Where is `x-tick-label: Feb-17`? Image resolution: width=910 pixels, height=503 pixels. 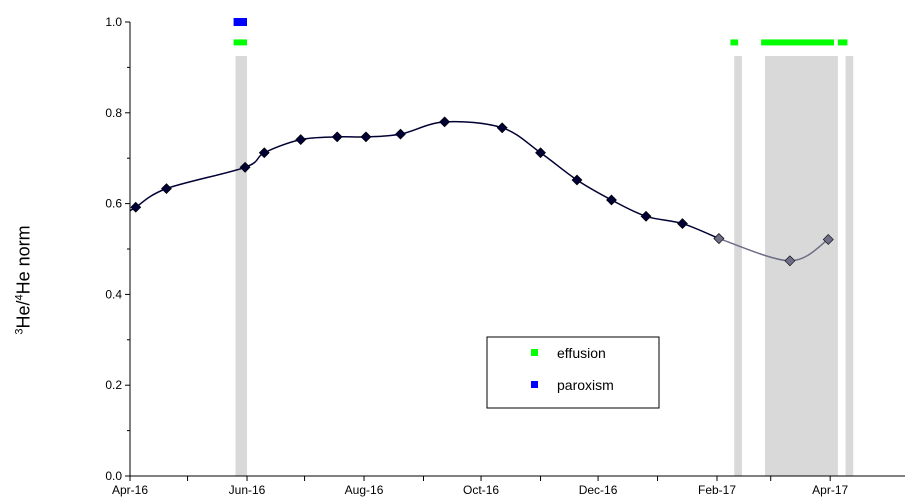 x-tick-label: Feb-17 is located at coordinates (717, 490).